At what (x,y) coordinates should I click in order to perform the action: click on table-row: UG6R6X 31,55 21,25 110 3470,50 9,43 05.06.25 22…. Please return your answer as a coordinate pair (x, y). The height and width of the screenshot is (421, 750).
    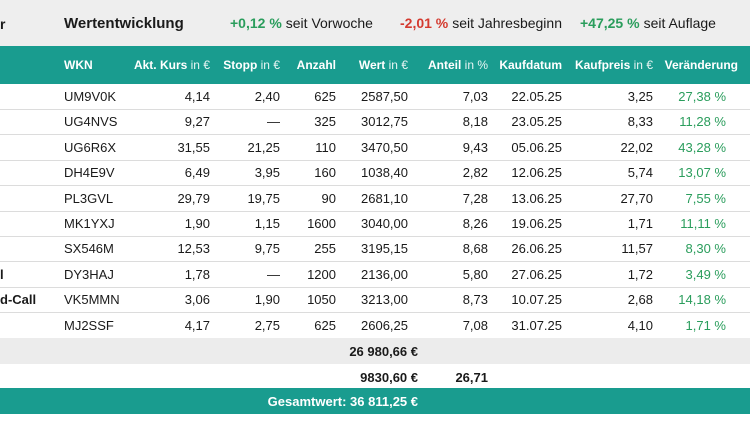
    Looking at the image, I should click on (375, 148).